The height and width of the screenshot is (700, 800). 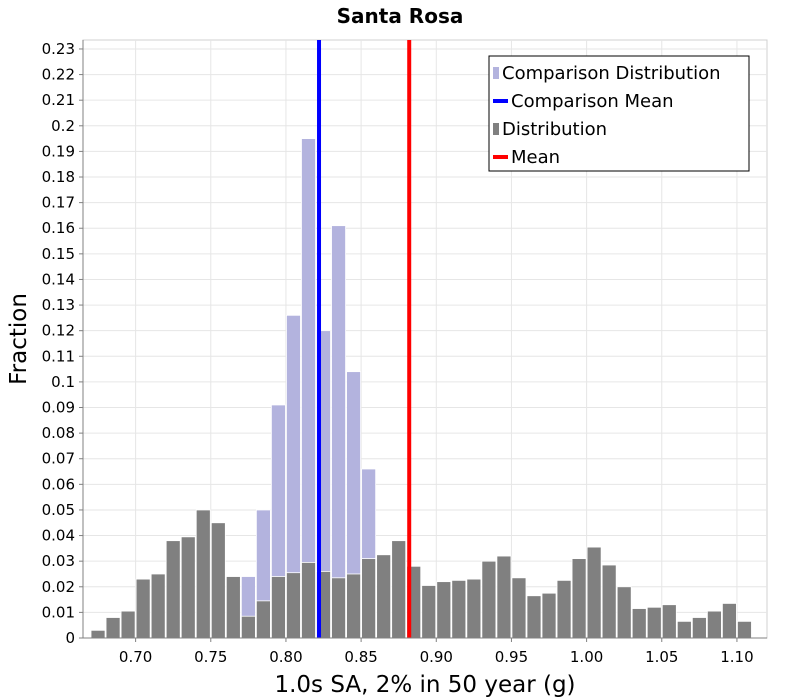 What do you see at coordinates (19, 339) in the screenshot?
I see `y-axis-title: Fraction` at bounding box center [19, 339].